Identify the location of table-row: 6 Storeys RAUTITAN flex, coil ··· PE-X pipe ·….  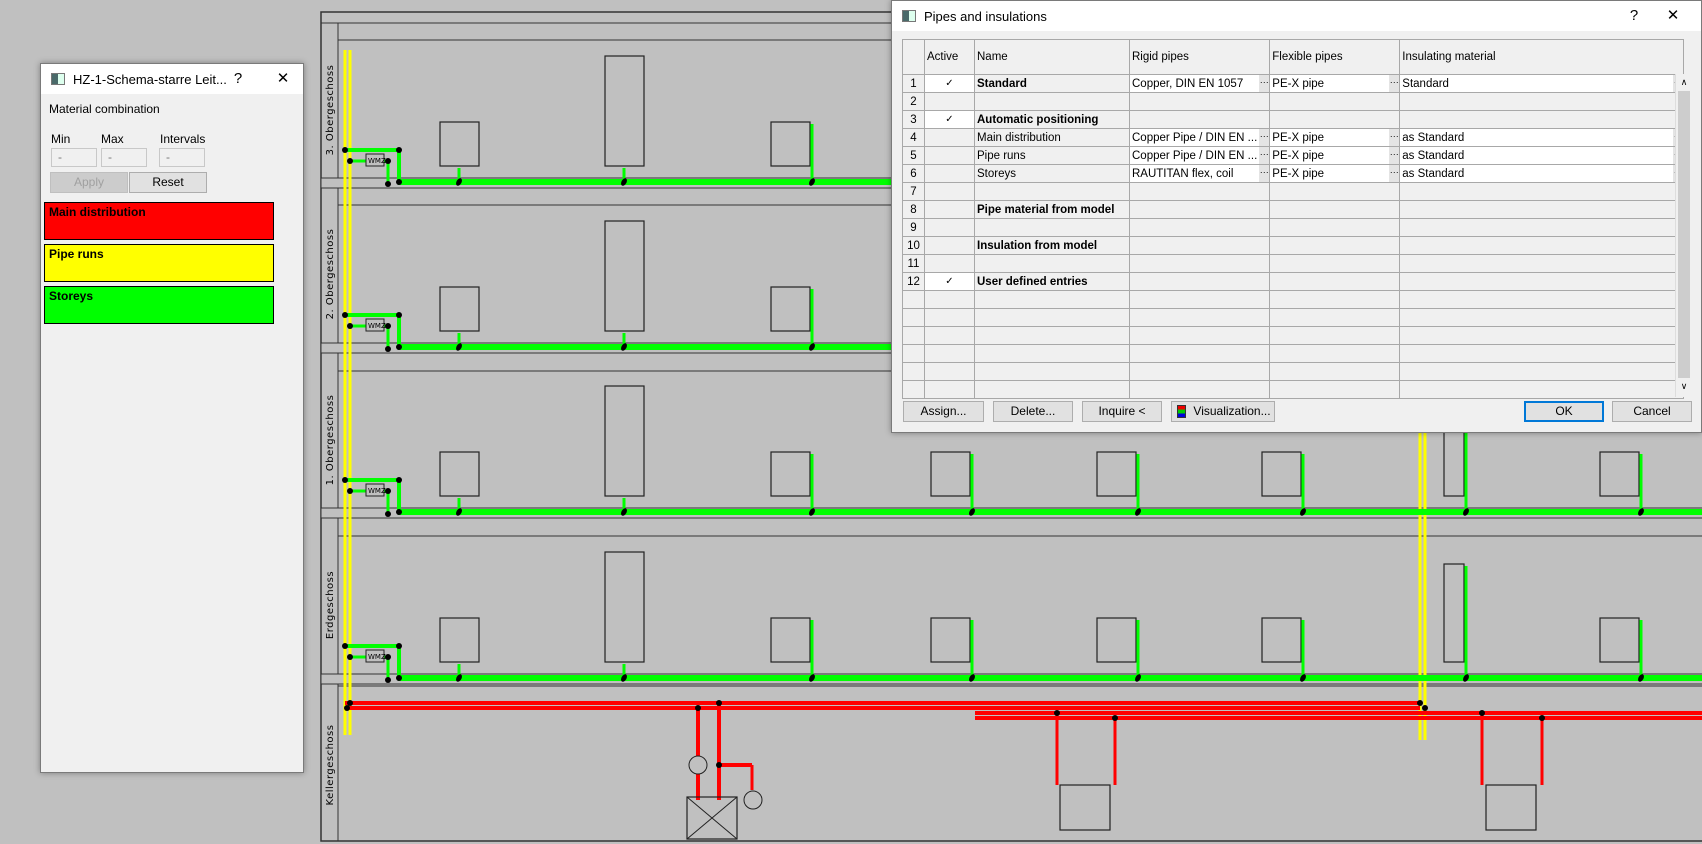
(1293, 173).